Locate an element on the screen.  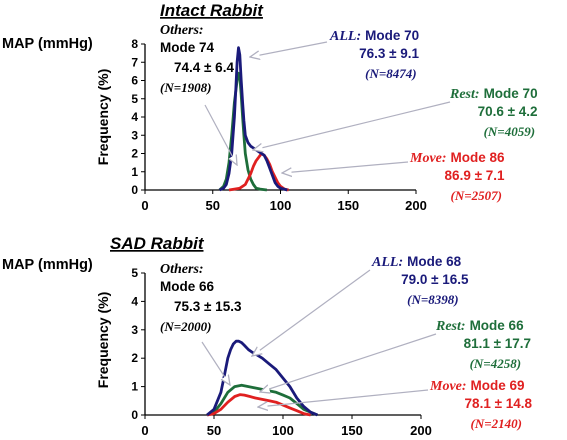
y-tick-label: 8 is located at coordinates (134, 44).